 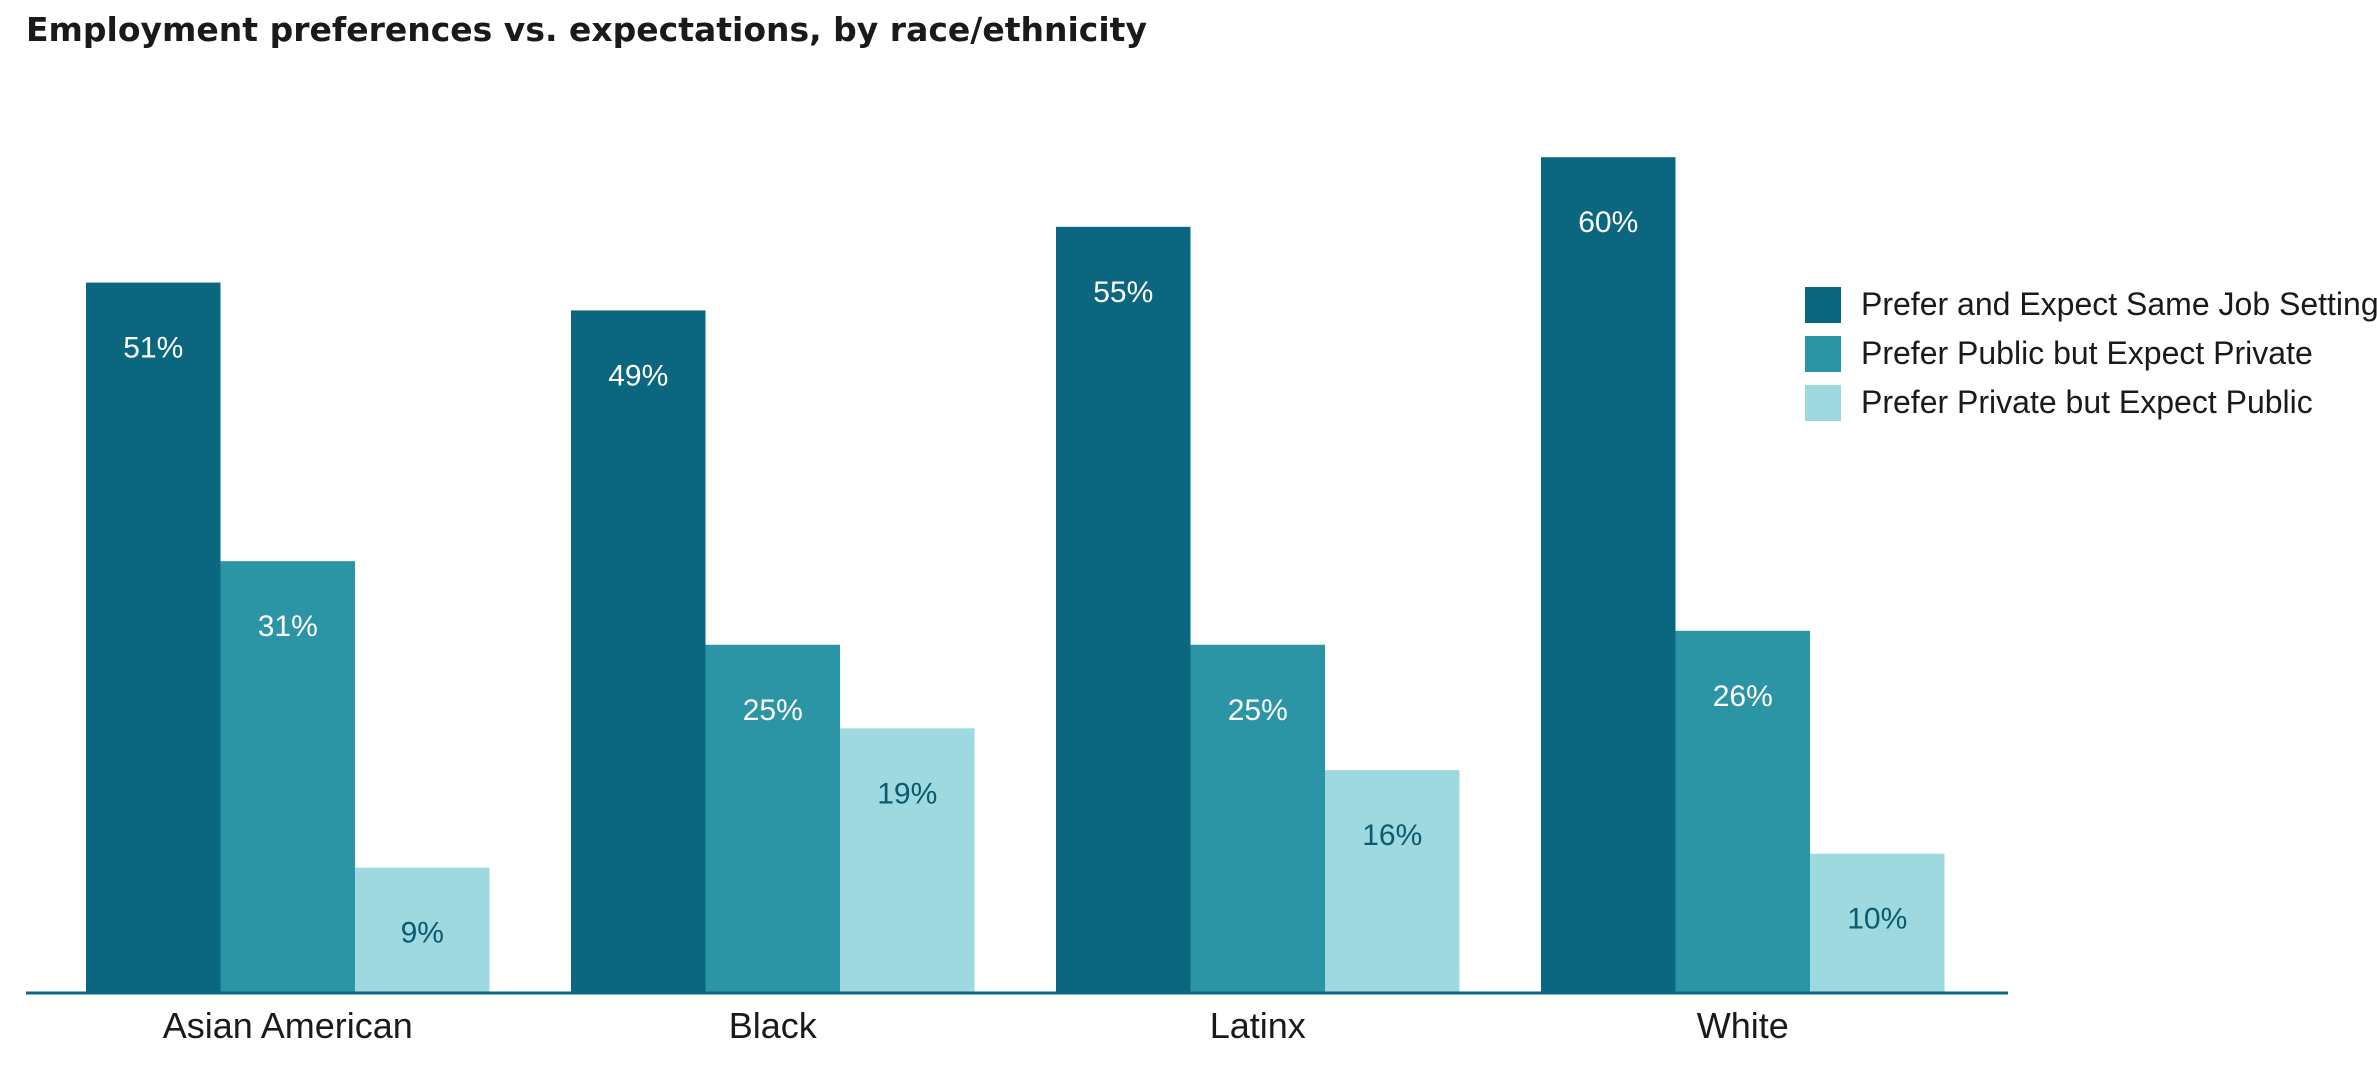 I want to click on data-label: 49%, so click(x=638, y=375).